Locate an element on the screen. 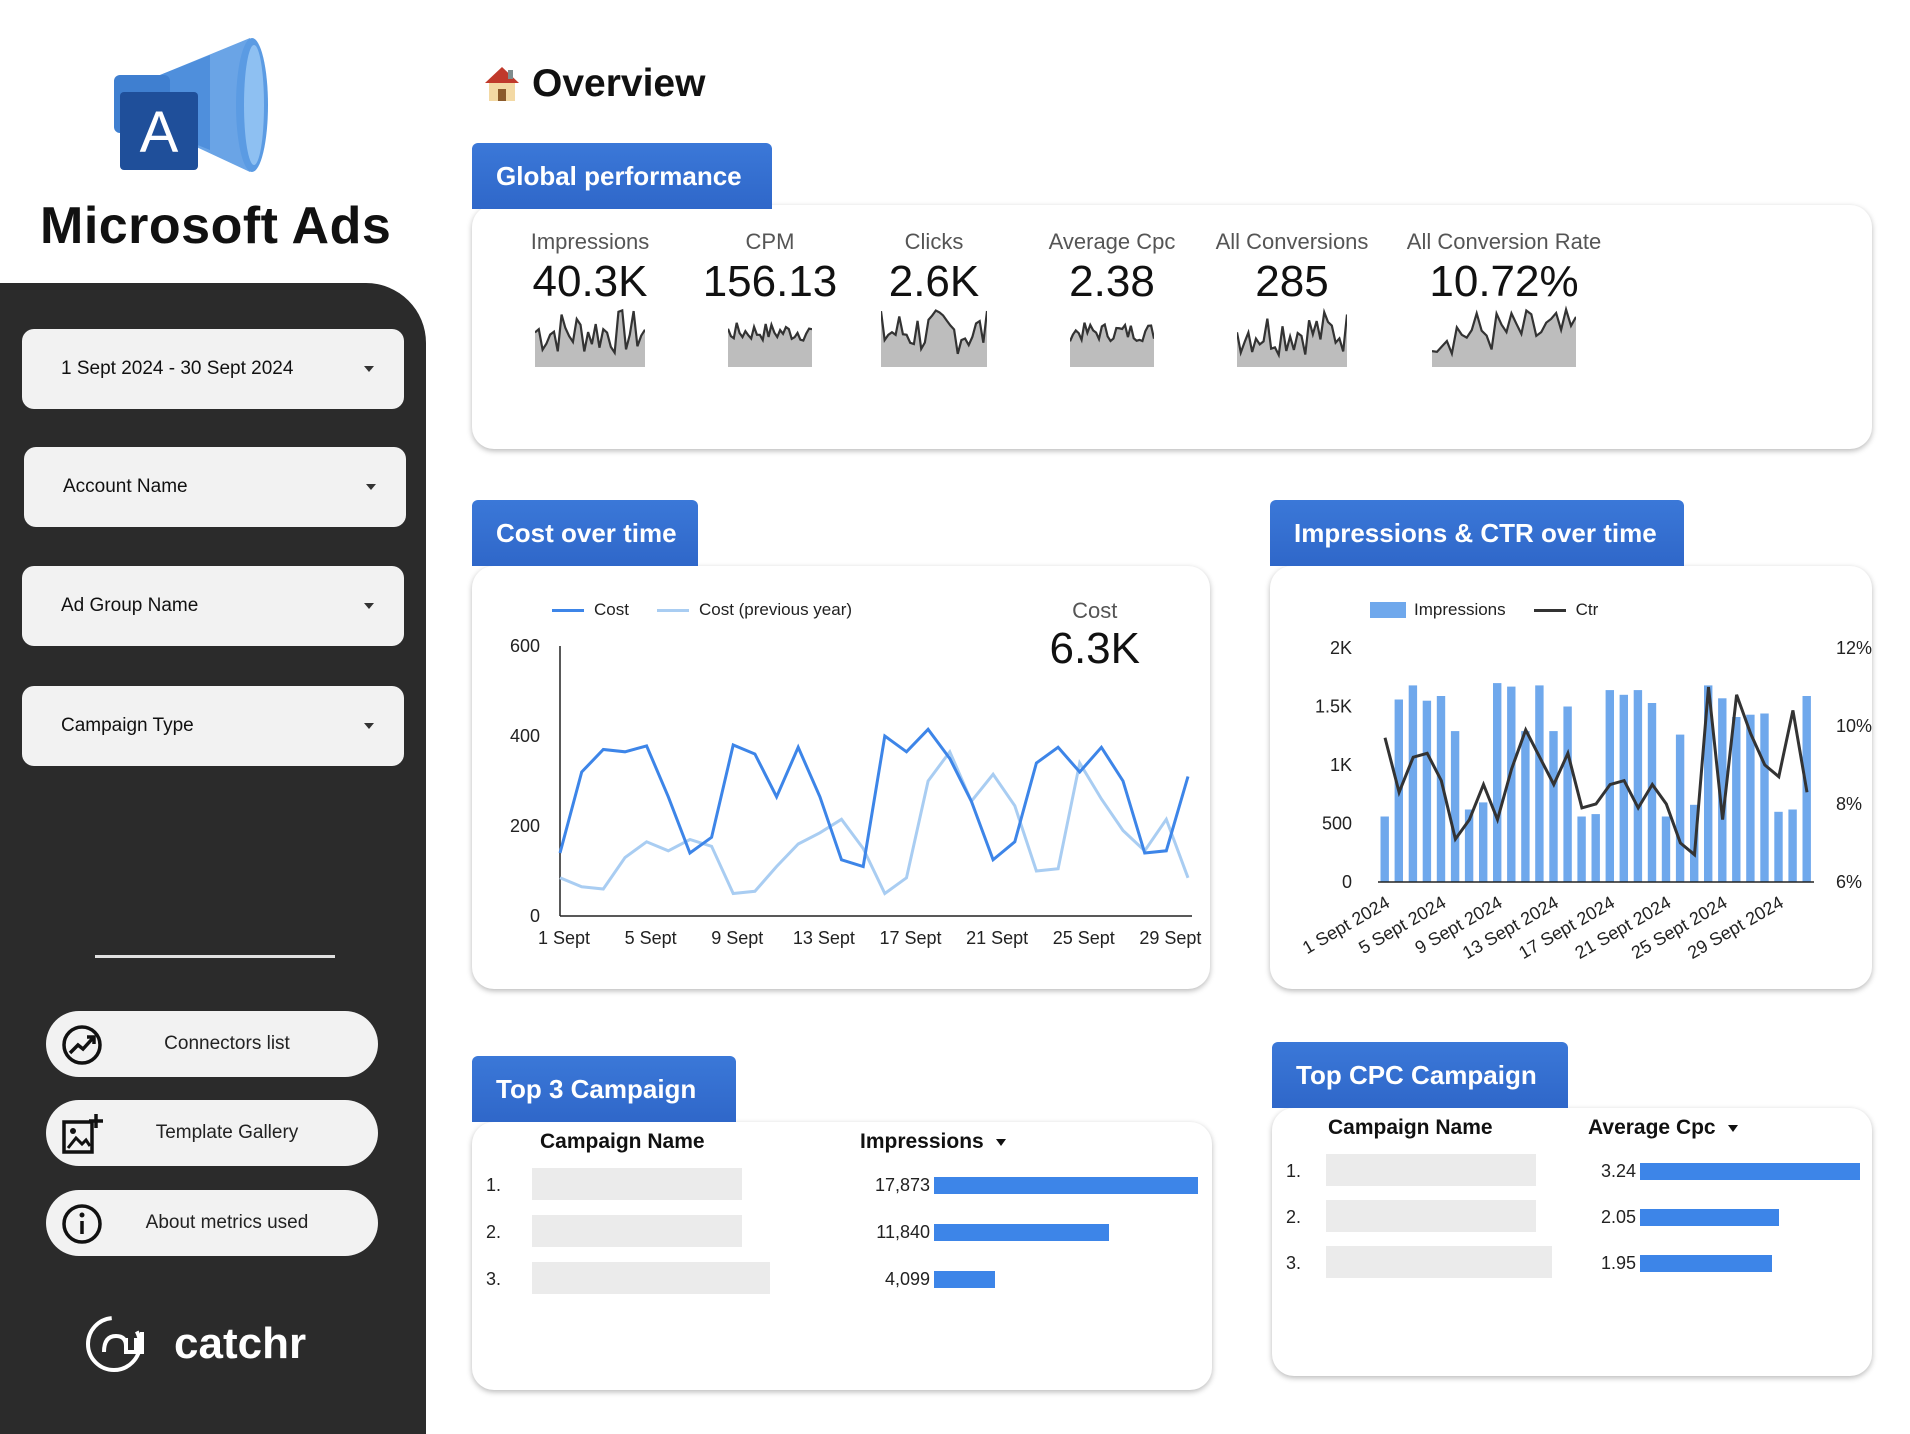 Image resolution: width=1910 pixels, height=1434 pixels. row-rank: 2. is located at coordinates (494, 1232).